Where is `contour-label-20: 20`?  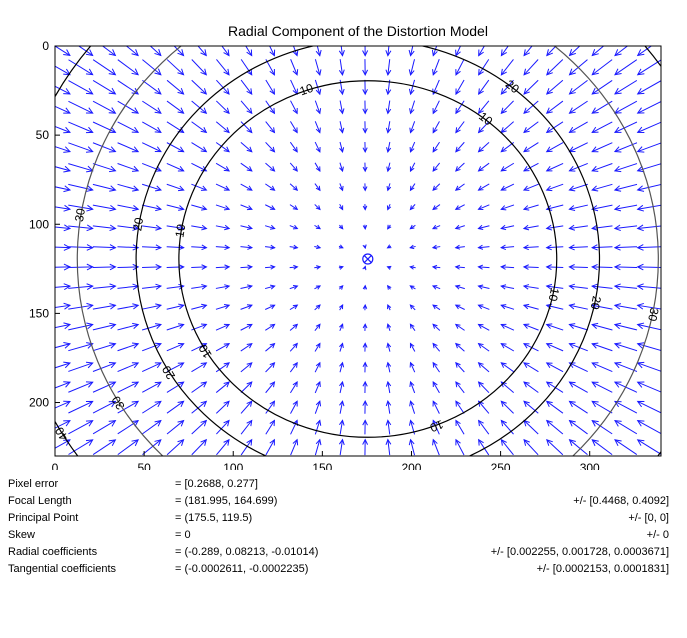 contour-label-20: 20 is located at coordinates (168, 372).